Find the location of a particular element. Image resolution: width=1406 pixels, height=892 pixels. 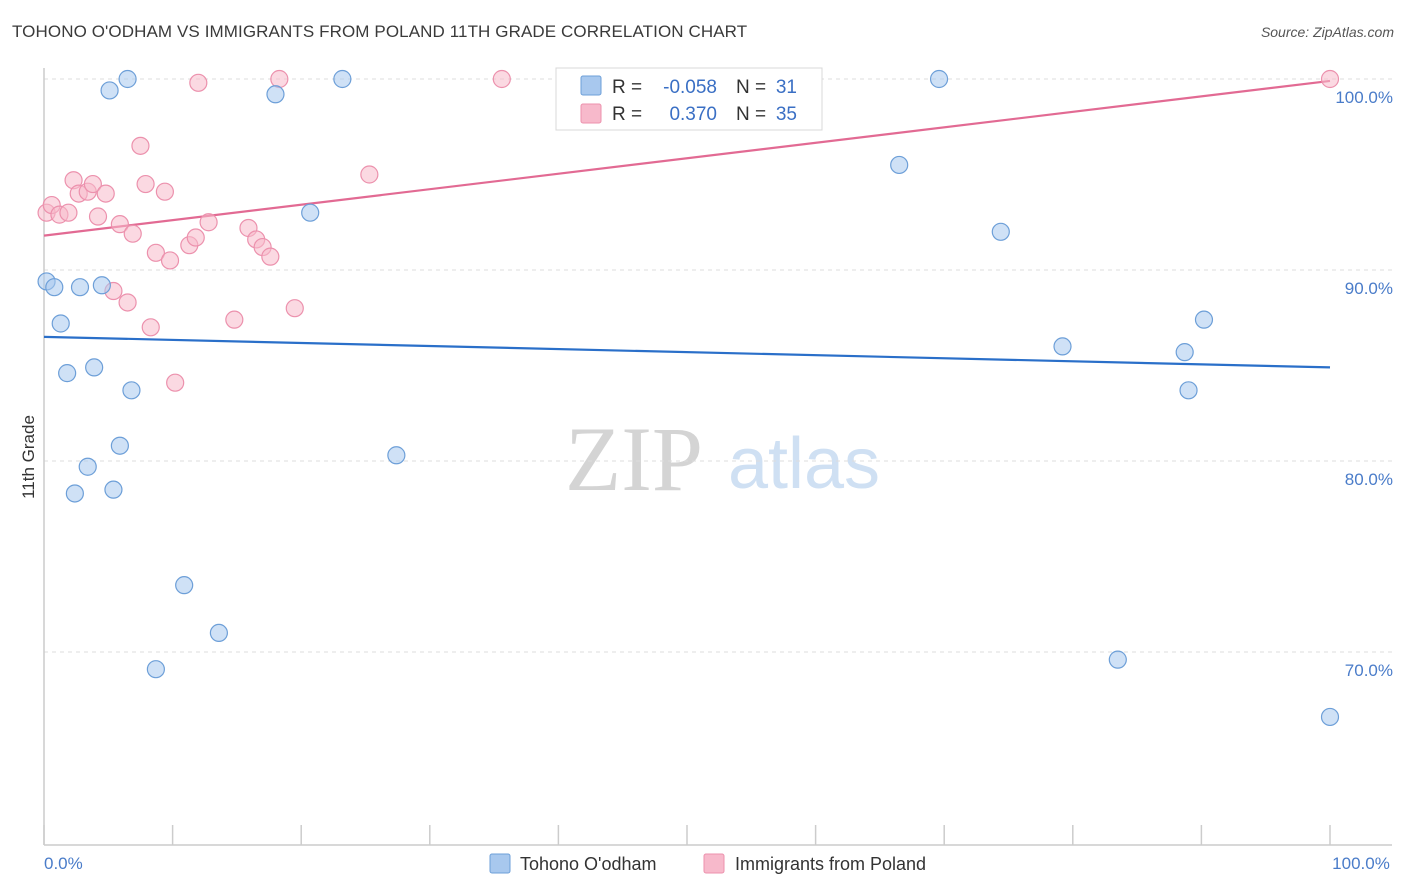

legend-swatch-blue is located at coordinates (500, 863).